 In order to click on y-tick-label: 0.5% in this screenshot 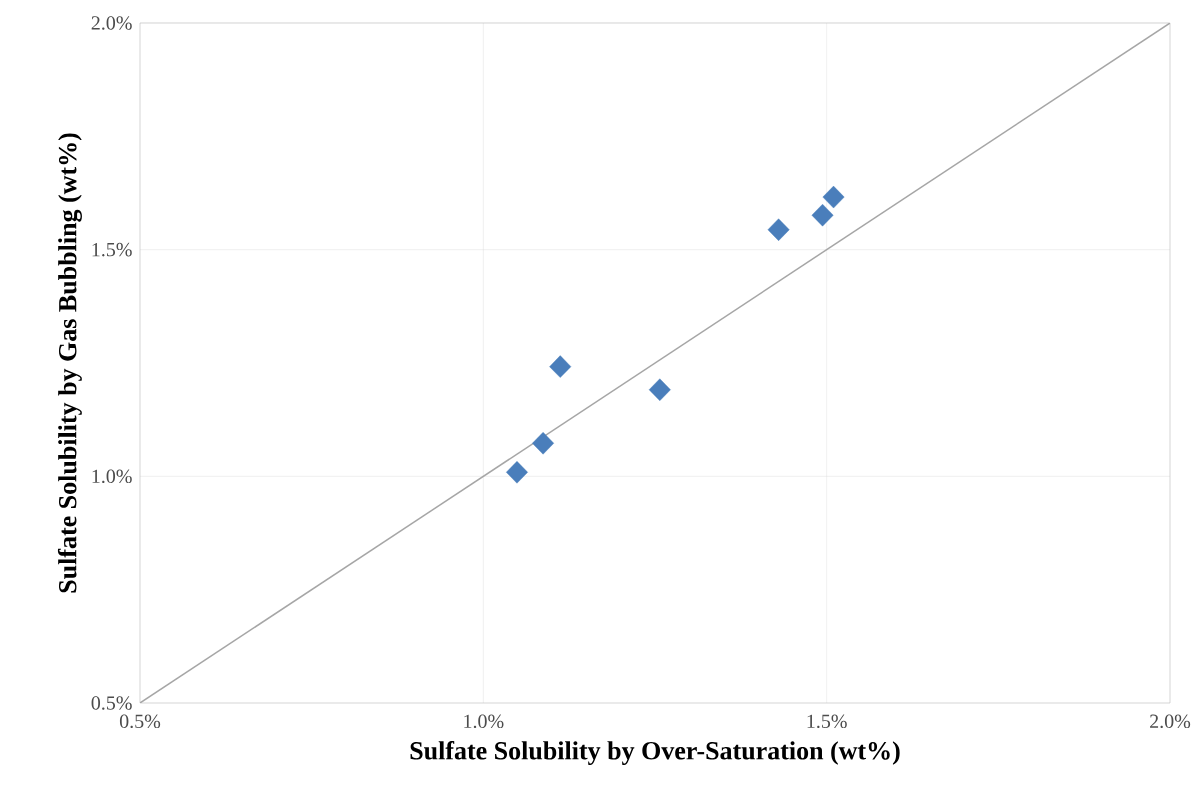, I will do `click(111, 703)`.